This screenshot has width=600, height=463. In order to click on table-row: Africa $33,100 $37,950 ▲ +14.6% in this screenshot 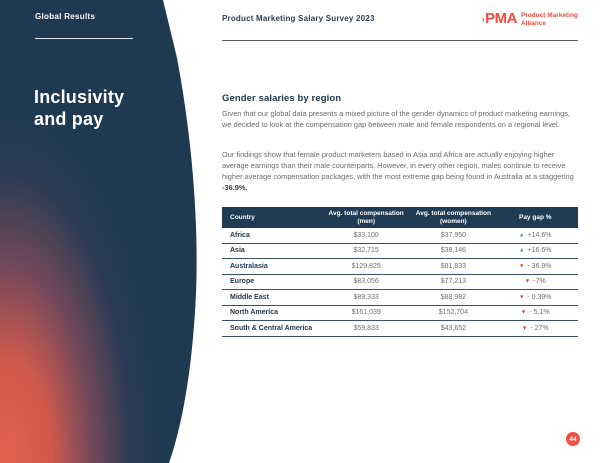, I will do `click(400, 236)`.